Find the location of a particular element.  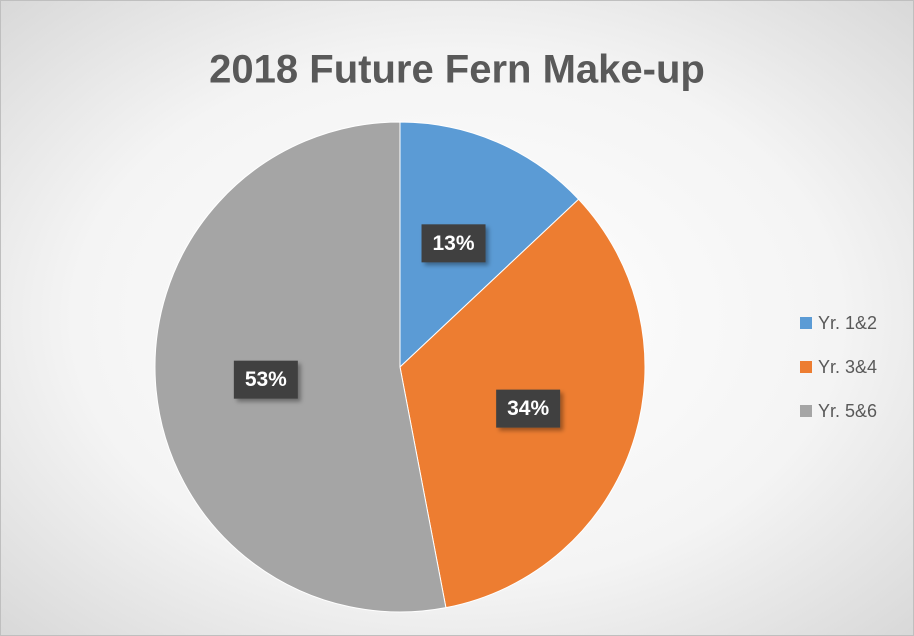

data-label-text: 34% is located at coordinates (528, 408).